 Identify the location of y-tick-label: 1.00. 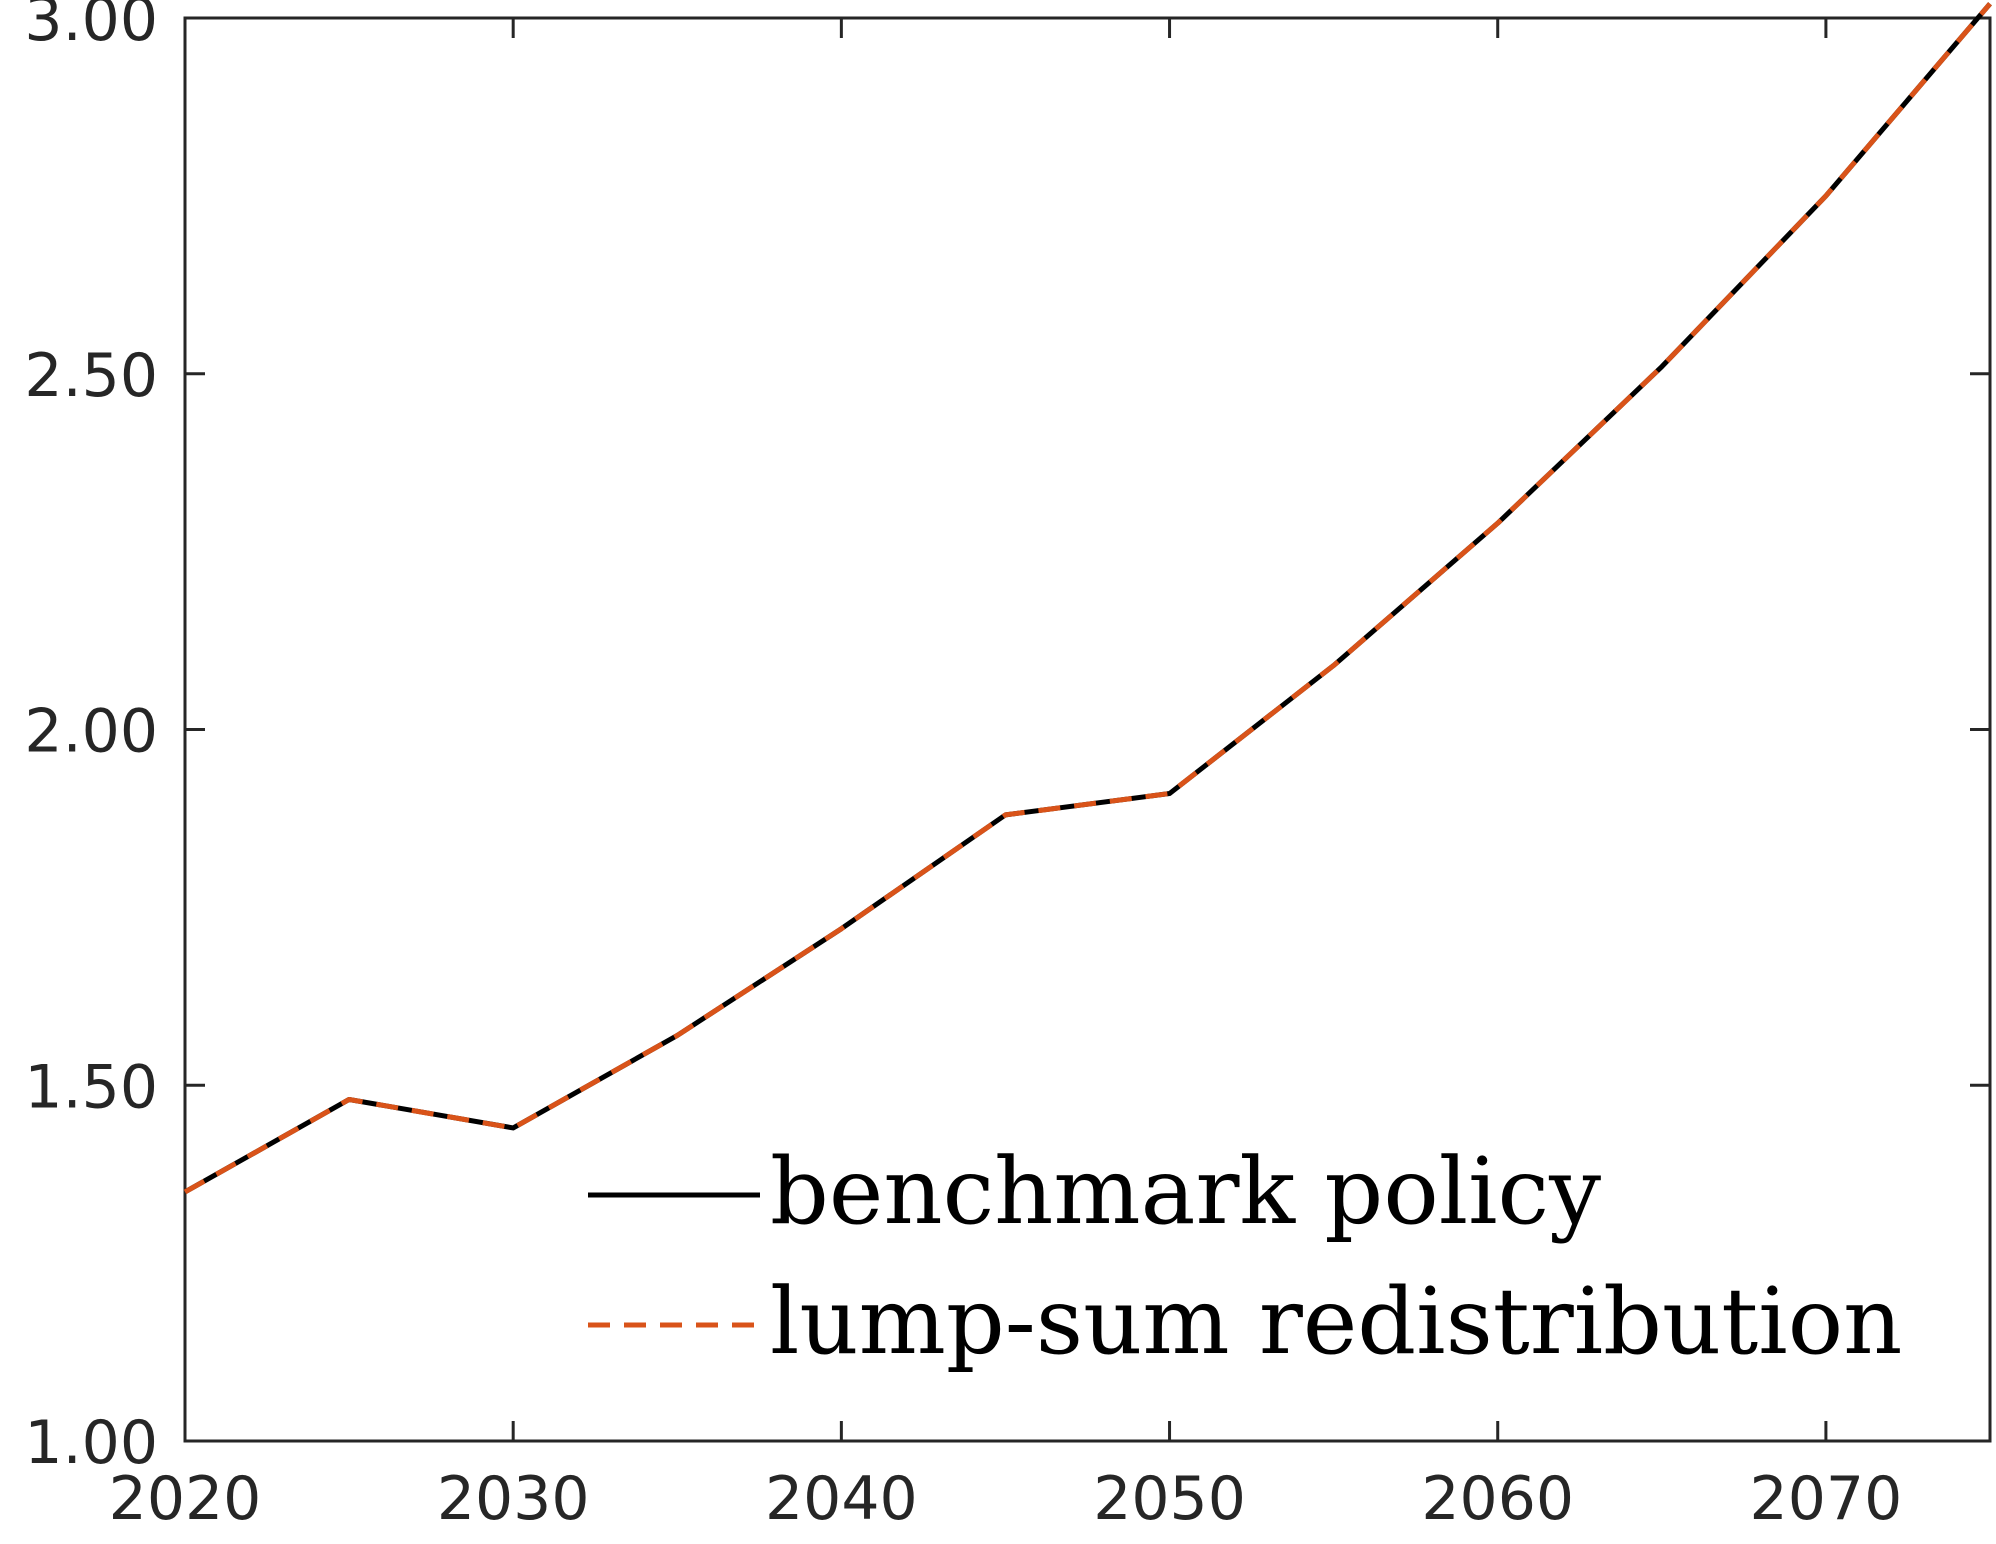
(91, 1443).